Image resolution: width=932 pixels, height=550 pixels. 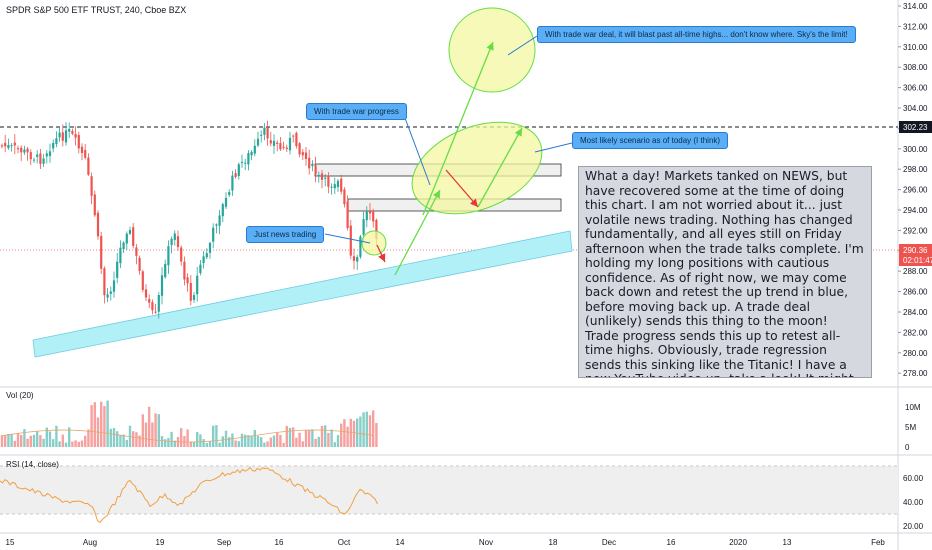 I want to click on time-label: 13, so click(x=787, y=542).